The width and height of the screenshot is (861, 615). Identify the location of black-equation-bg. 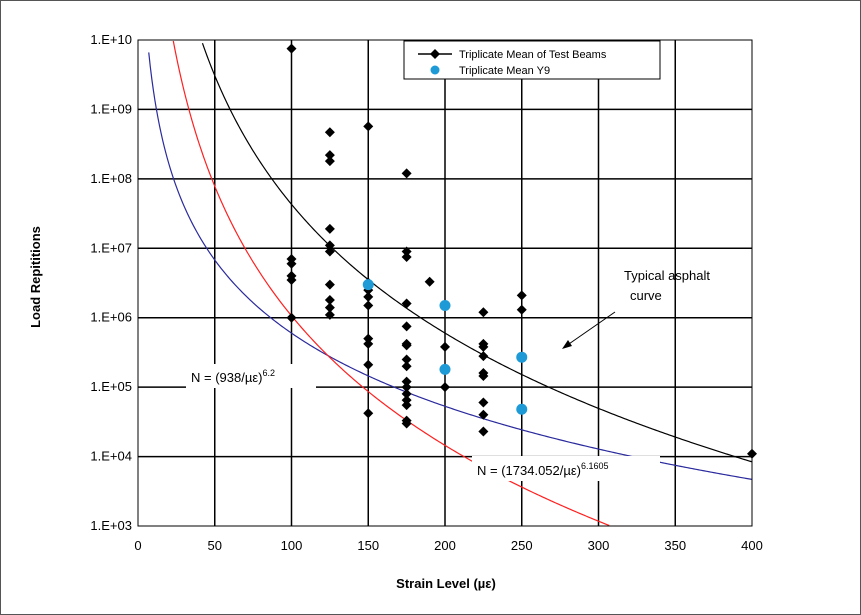
(566, 468).